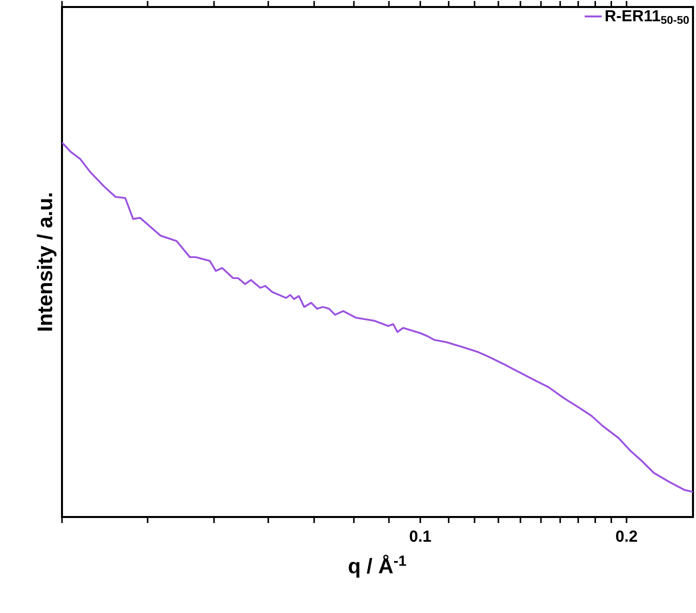 The height and width of the screenshot is (613, 696). I want to click on x-tick-label: 0.1, so click(420, 536).